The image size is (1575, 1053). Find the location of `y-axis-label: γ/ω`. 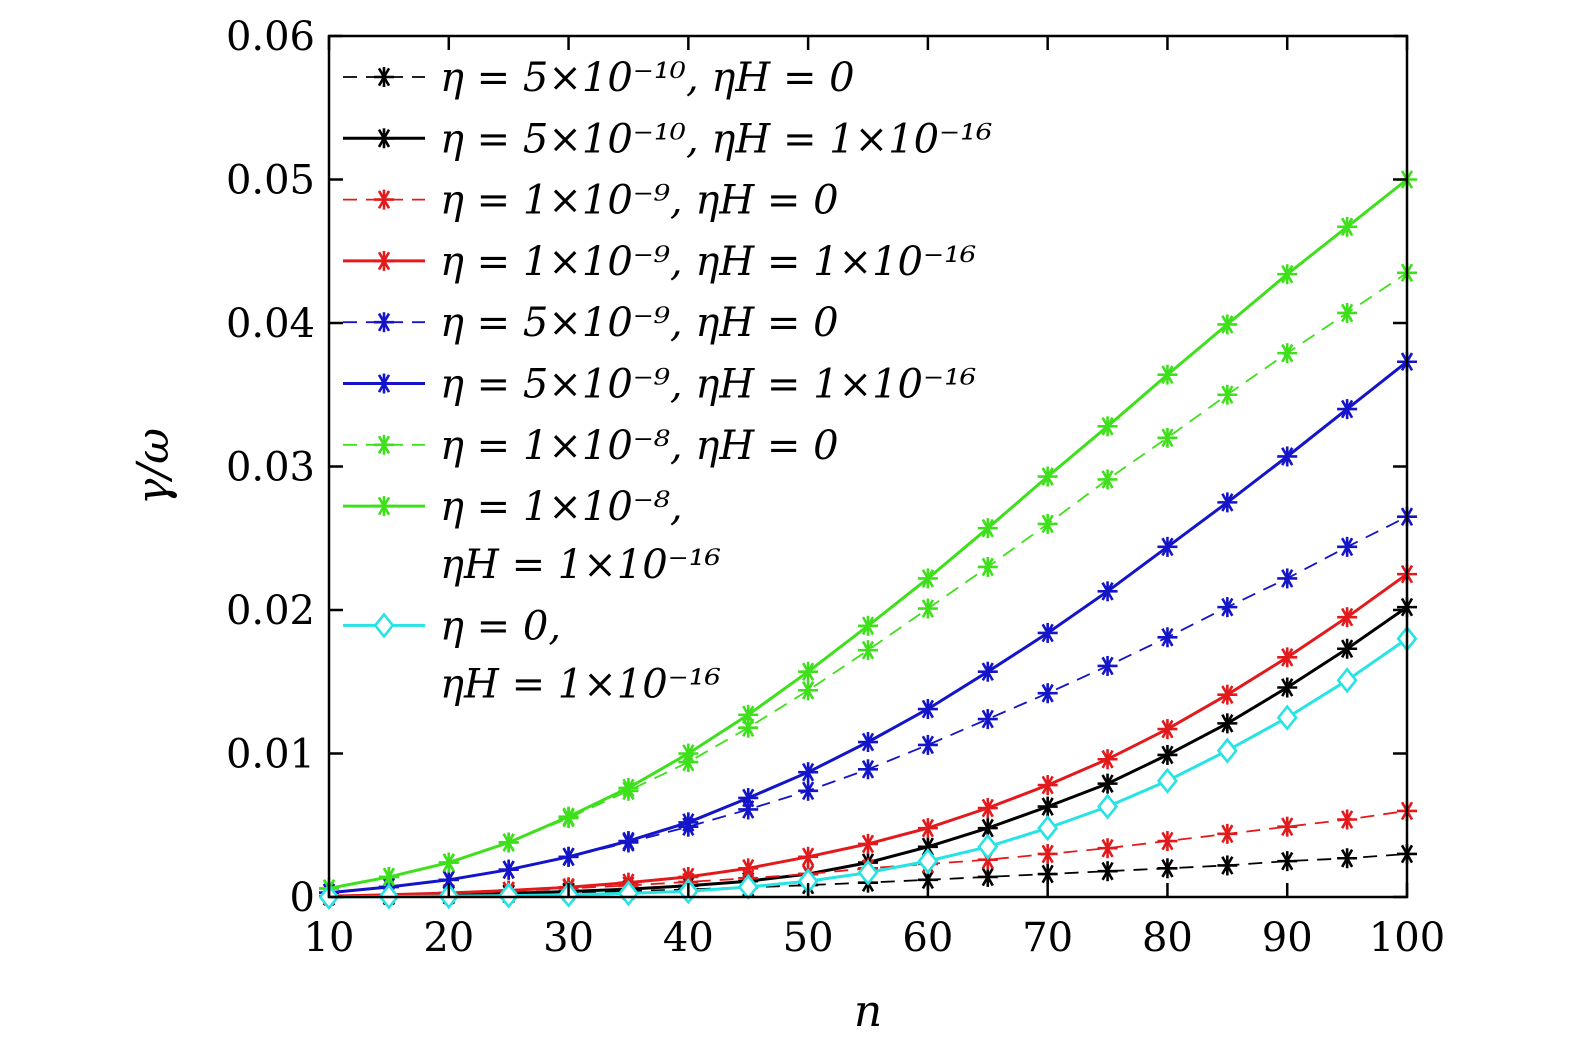

y-axis-label: γ/ω is located at coordinates (153, 466).